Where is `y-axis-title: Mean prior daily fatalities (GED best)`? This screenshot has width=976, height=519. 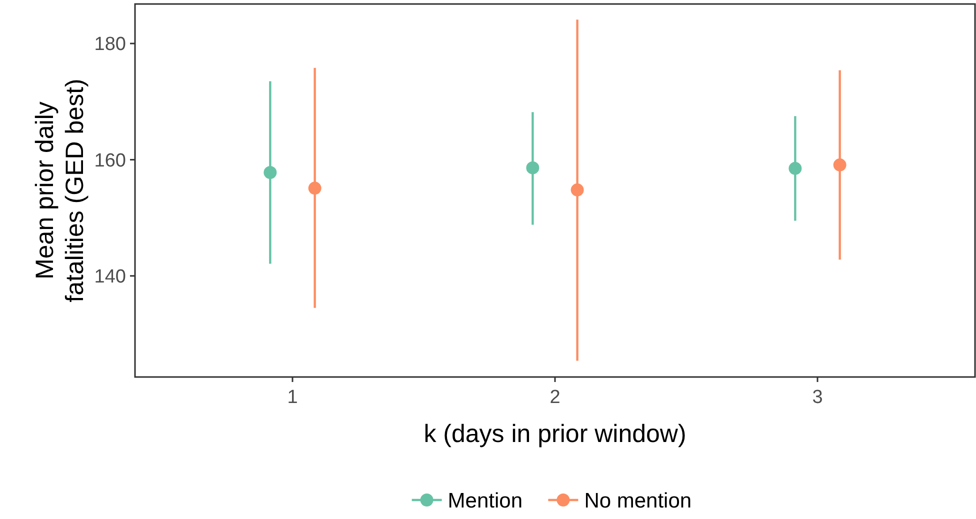
y-axis-title: Mean prior daily fatalities (GED best) is located at coordinates (60, 190).